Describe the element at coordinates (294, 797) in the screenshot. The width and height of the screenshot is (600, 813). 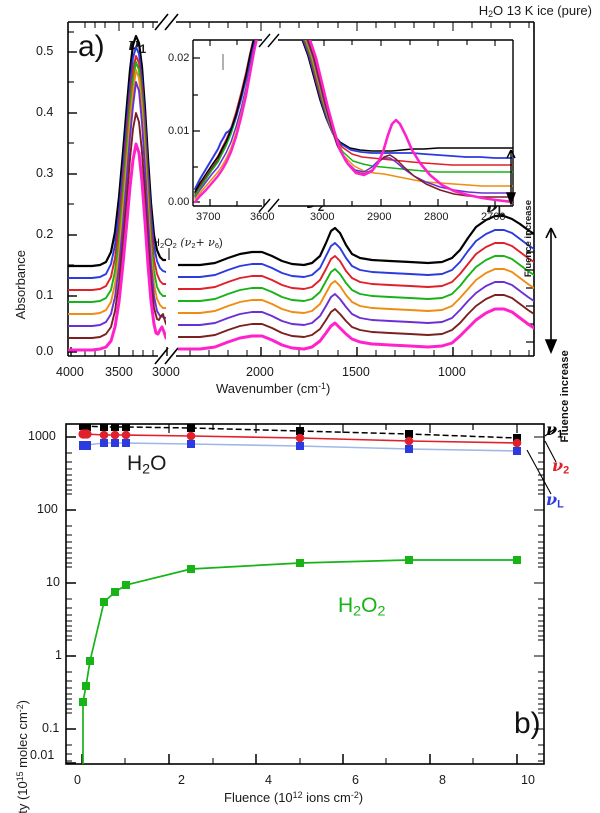
I see `panel-b-x-axis-title: Fluence (1012 ions cm-2)` at that location.